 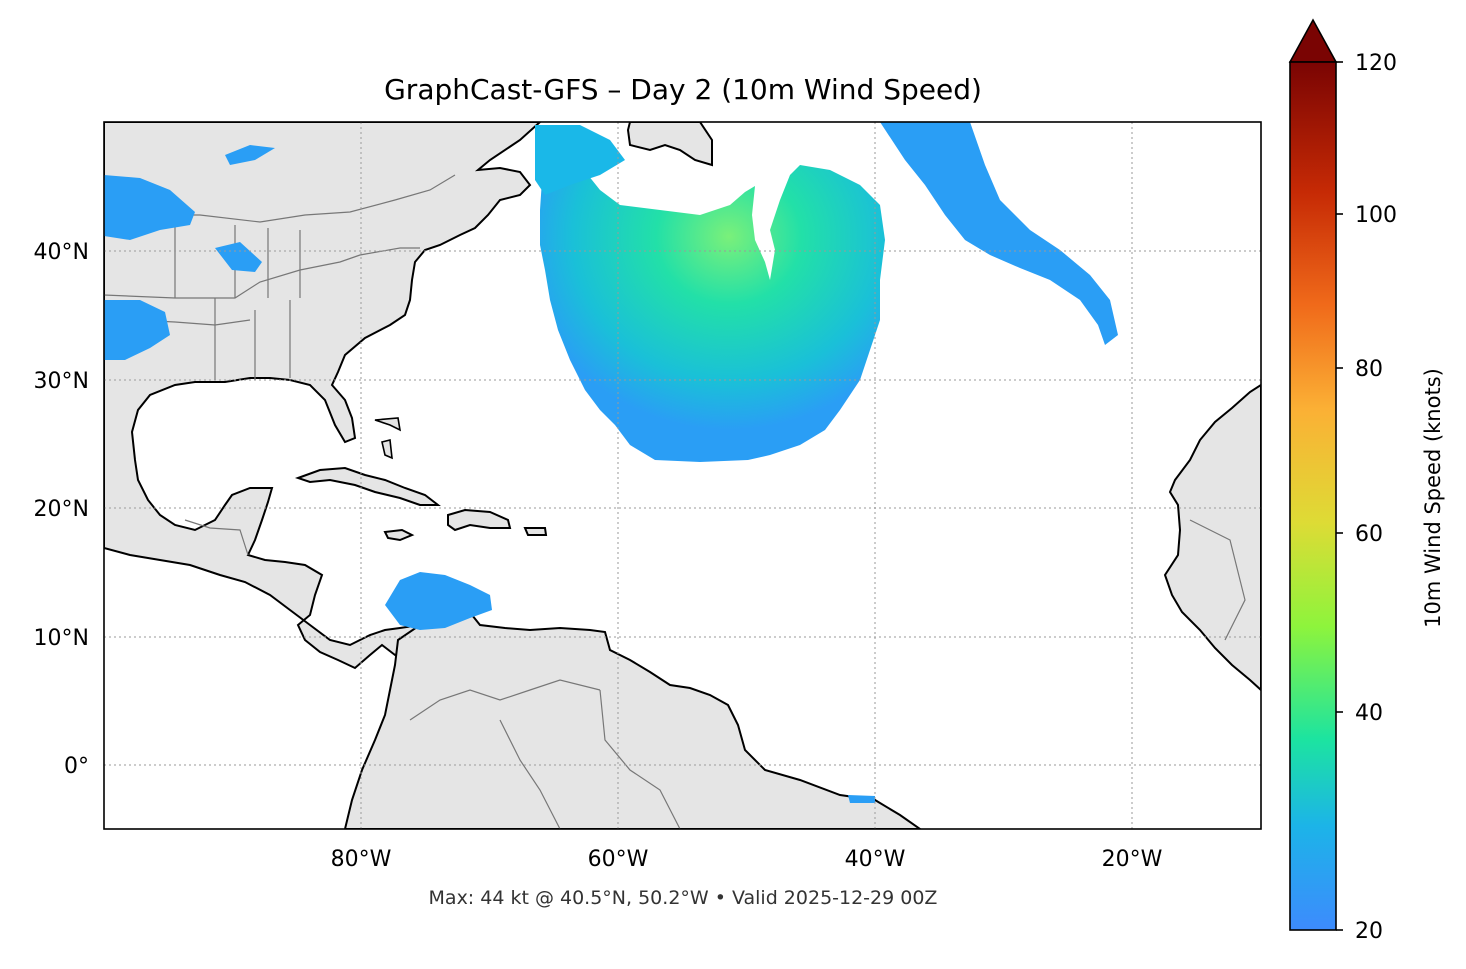 What do you see at coordinates (388, 438) in the screenshot?
I see `bahamas-land` at bounding box center [388, 438].